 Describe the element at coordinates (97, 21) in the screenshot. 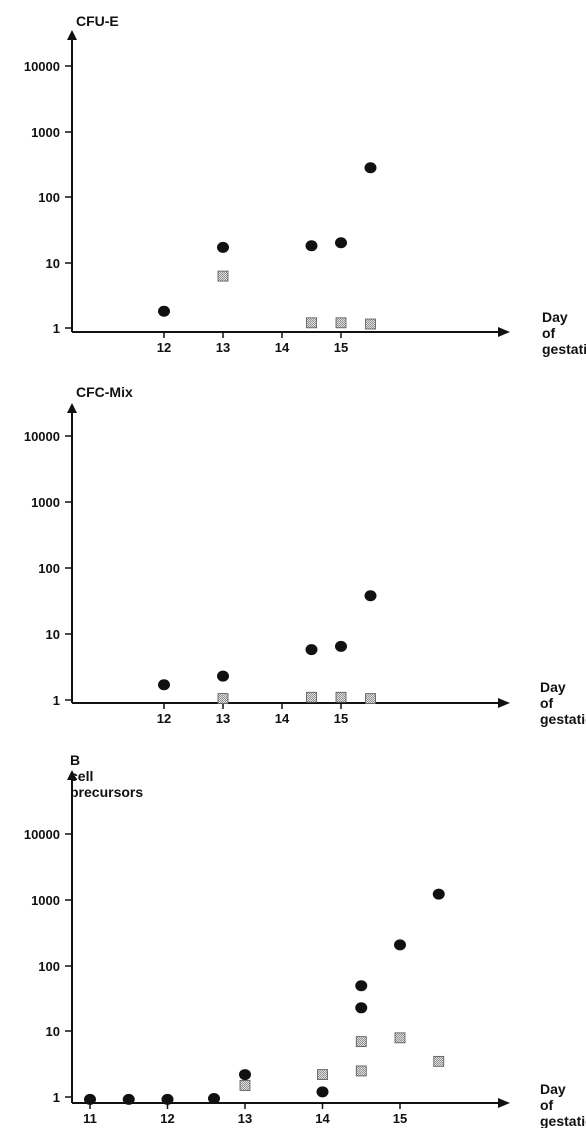

I see `chart-title: CFU-E` at that location.